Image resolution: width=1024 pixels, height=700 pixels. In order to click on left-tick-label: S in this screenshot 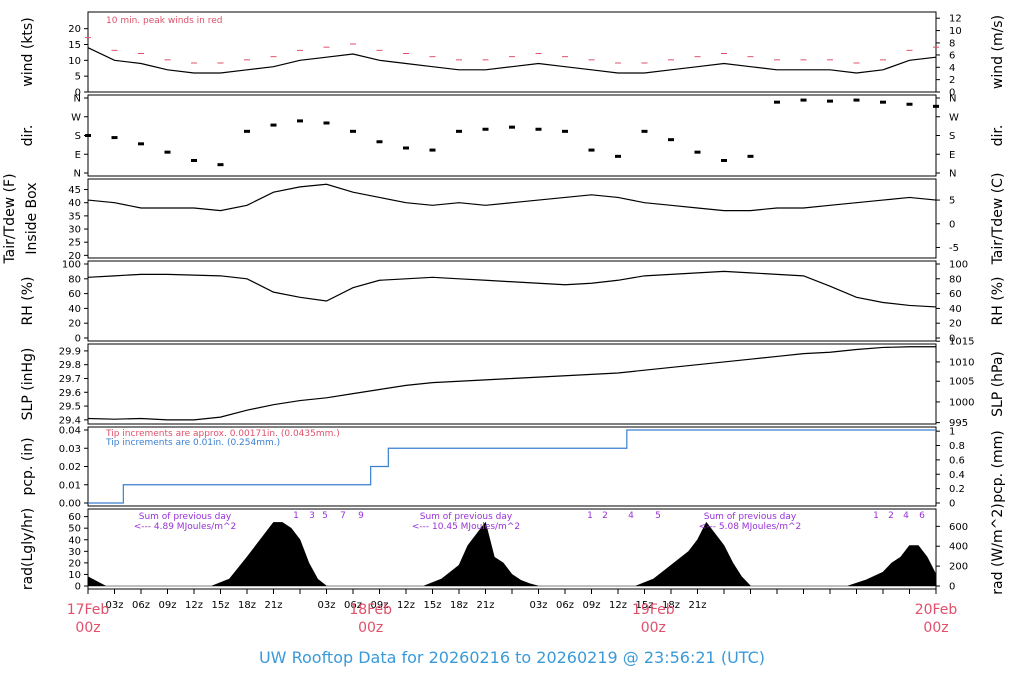, I will do `click(78, 136)`.